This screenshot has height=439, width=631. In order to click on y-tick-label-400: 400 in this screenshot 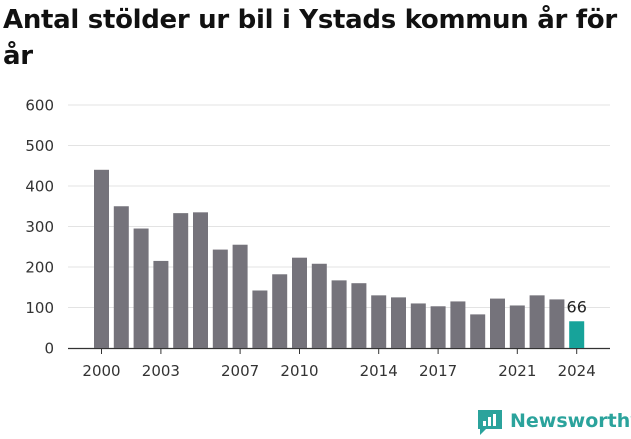, I will do `click(39, 187)`.